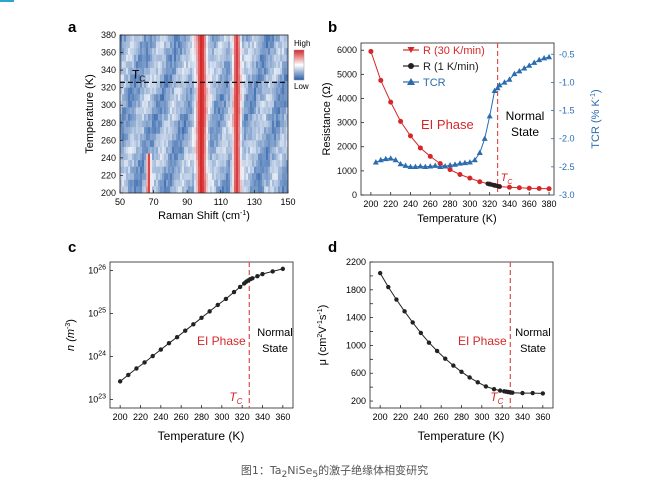  Describe the element at coordinates (301, 86) in the screenshot. I see `colorbar-low: Low` at that location.